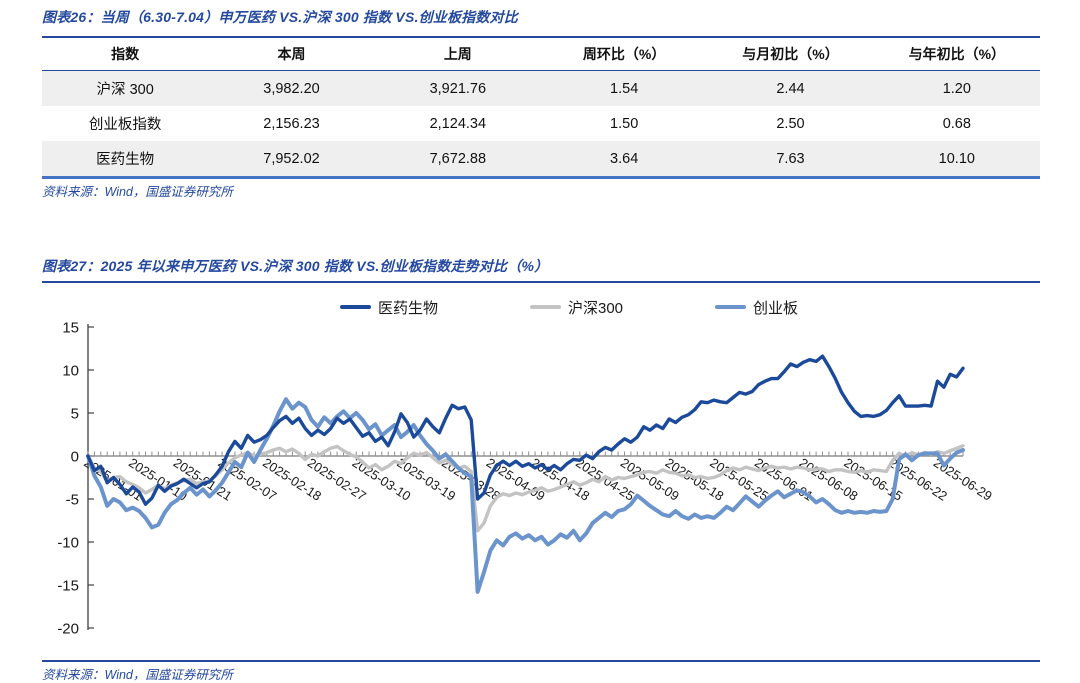  I want to click on table-header-row: 指数 本周 上周 周环比（%） 与月初比（%） 与年初比（%）, so click(541, 54).